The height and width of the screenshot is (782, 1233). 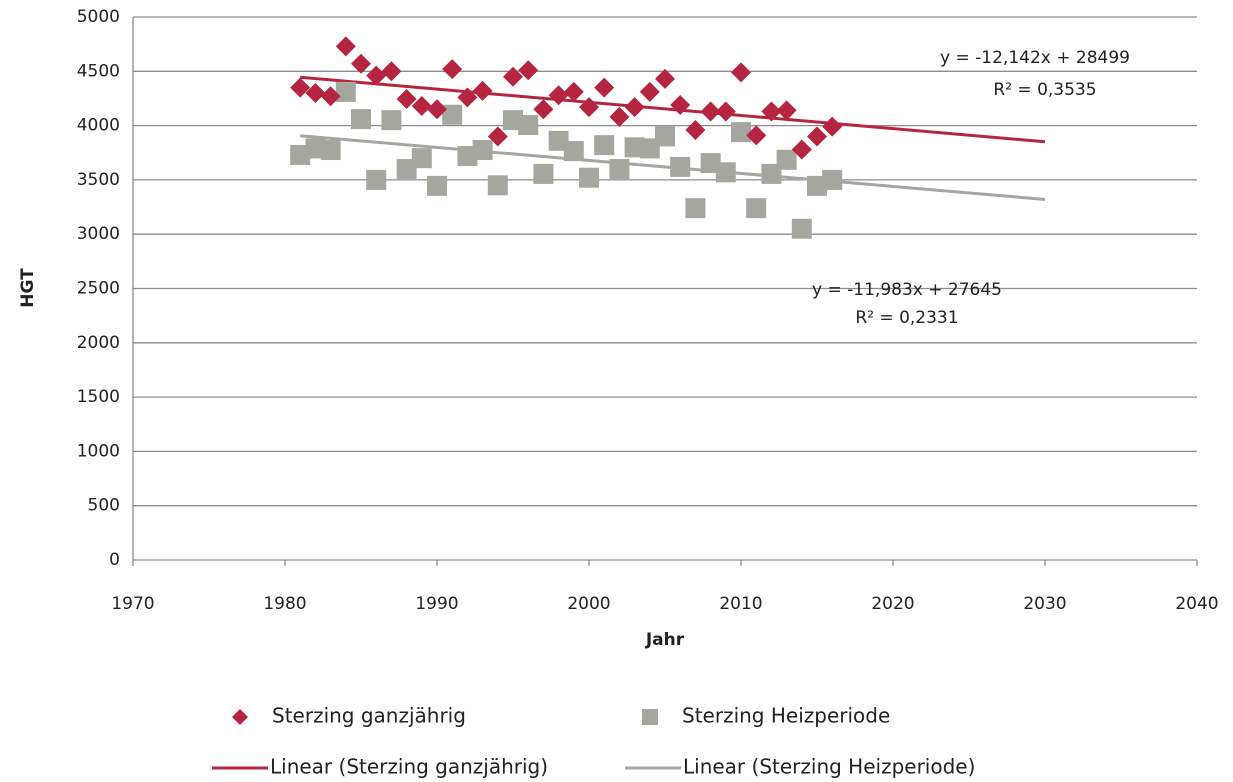 What do you see at coordinates (436, 604) in the screenshot?
I see `x-tick-label: 1990` at bounding box center [436, 604].